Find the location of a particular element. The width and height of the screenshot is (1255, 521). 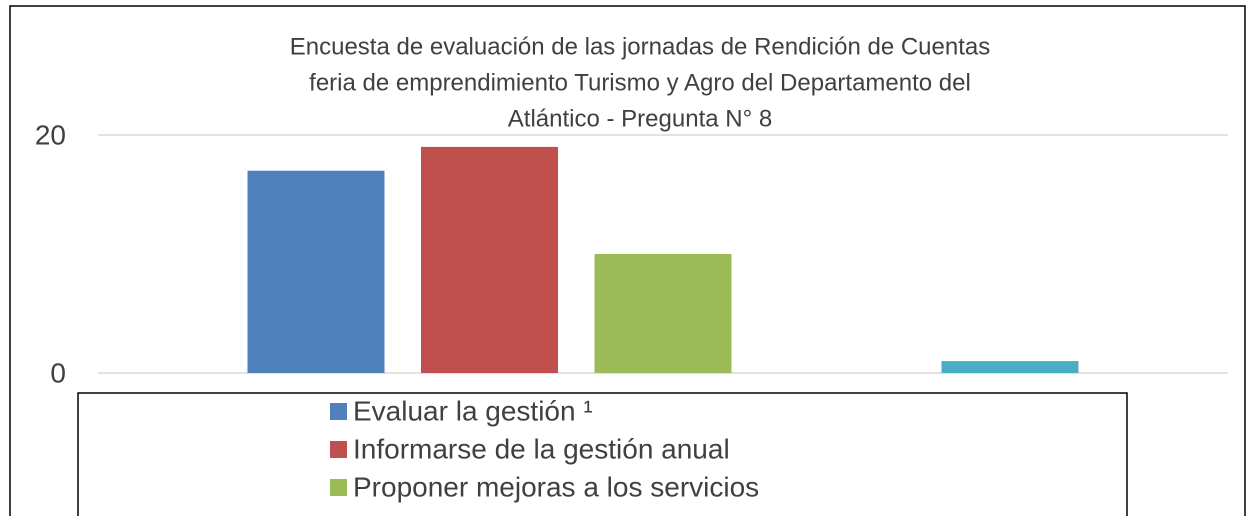

y-tick-label: 0 is located at coordinates (58, 372).